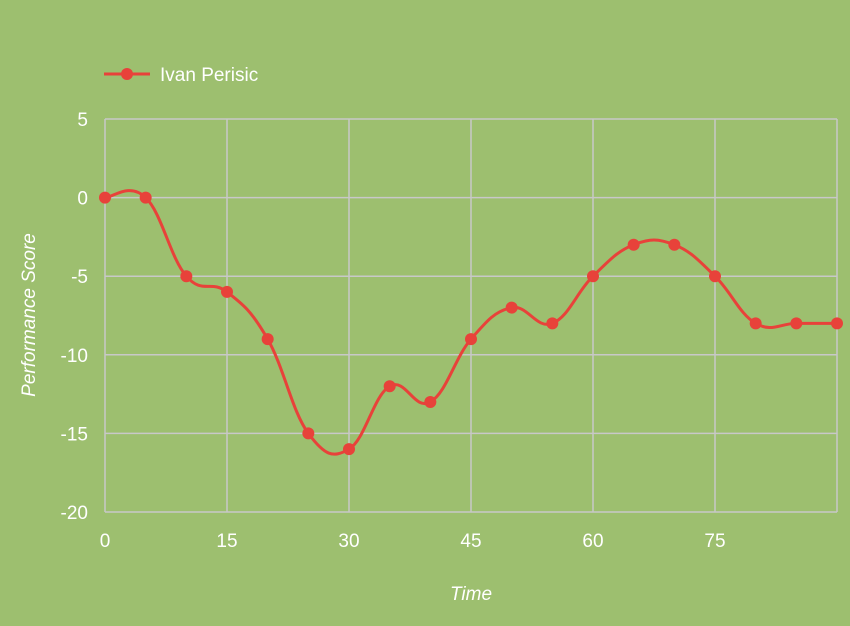 This screenshot has height=626, width=850. What do you see at coordinates (79, 277) in the screenshot?
I see `y-tick-label: -5` at bounding box center [79, 277].